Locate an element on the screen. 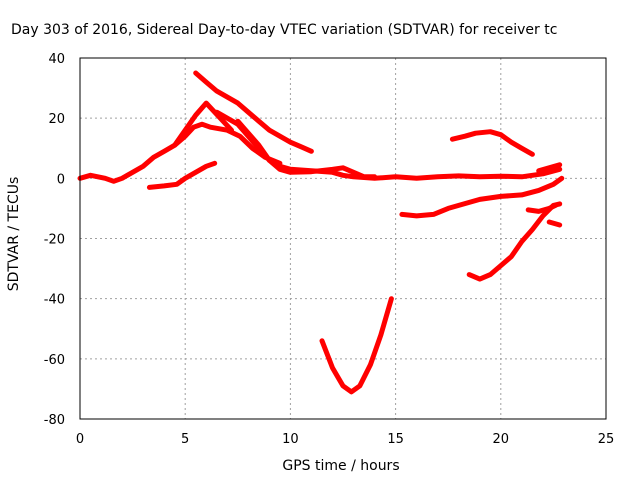 The image size is (640, 480). x-axis: 0 5 10 15 20 25 is located at coordinates (345, 439).